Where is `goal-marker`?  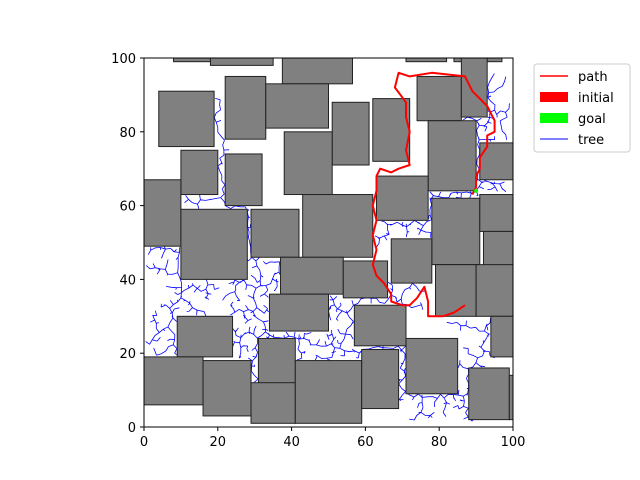 goal-marker is located at coordinates (476, 190).